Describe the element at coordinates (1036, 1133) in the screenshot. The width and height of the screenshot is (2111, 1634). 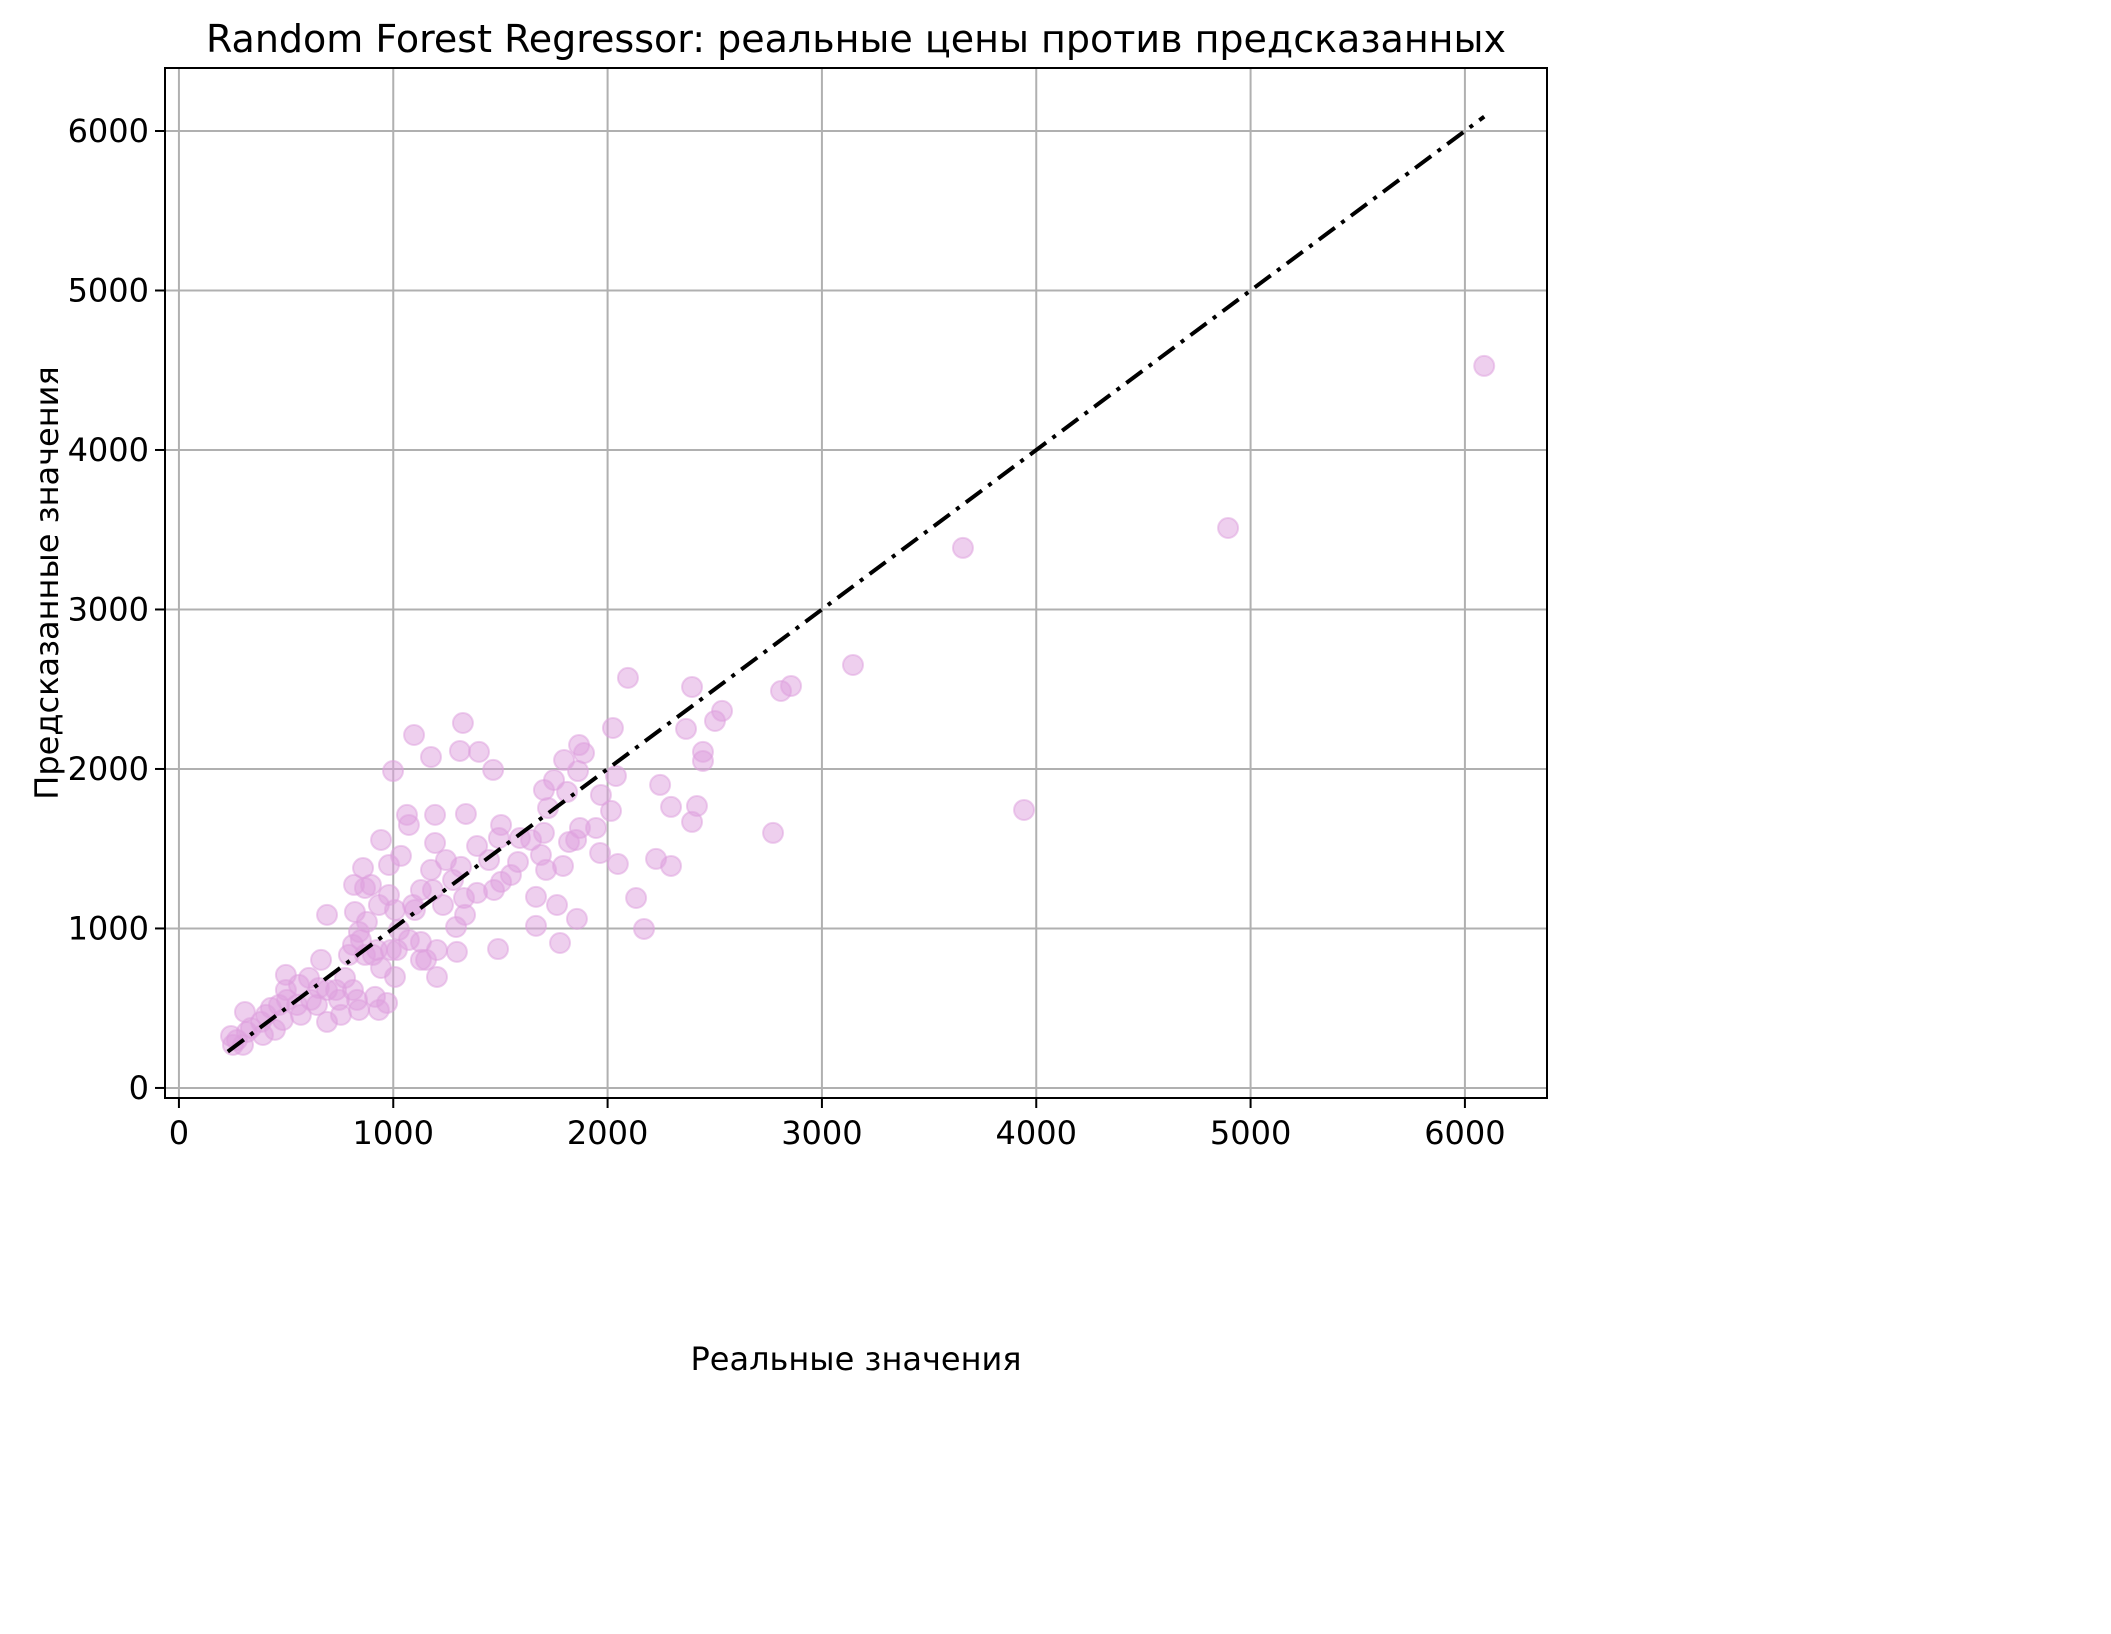
I see `x-tick-label: 4000` at that location.